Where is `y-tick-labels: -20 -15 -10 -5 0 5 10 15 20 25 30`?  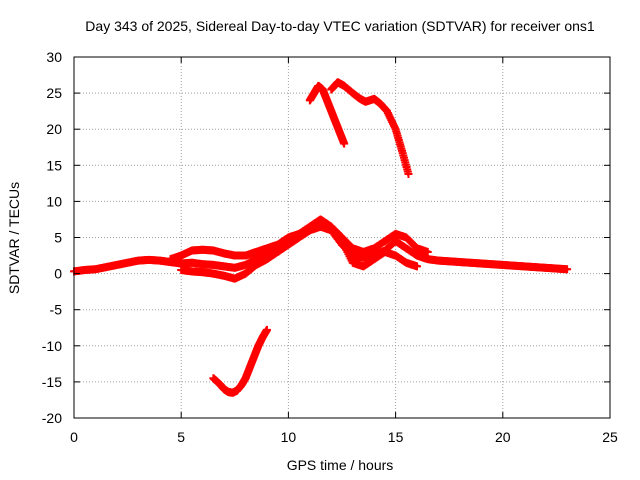
y-tick-labels: -20 -15 -10 -5 0 5 10 15 20 25 30 is located at coordinates (52, 237).